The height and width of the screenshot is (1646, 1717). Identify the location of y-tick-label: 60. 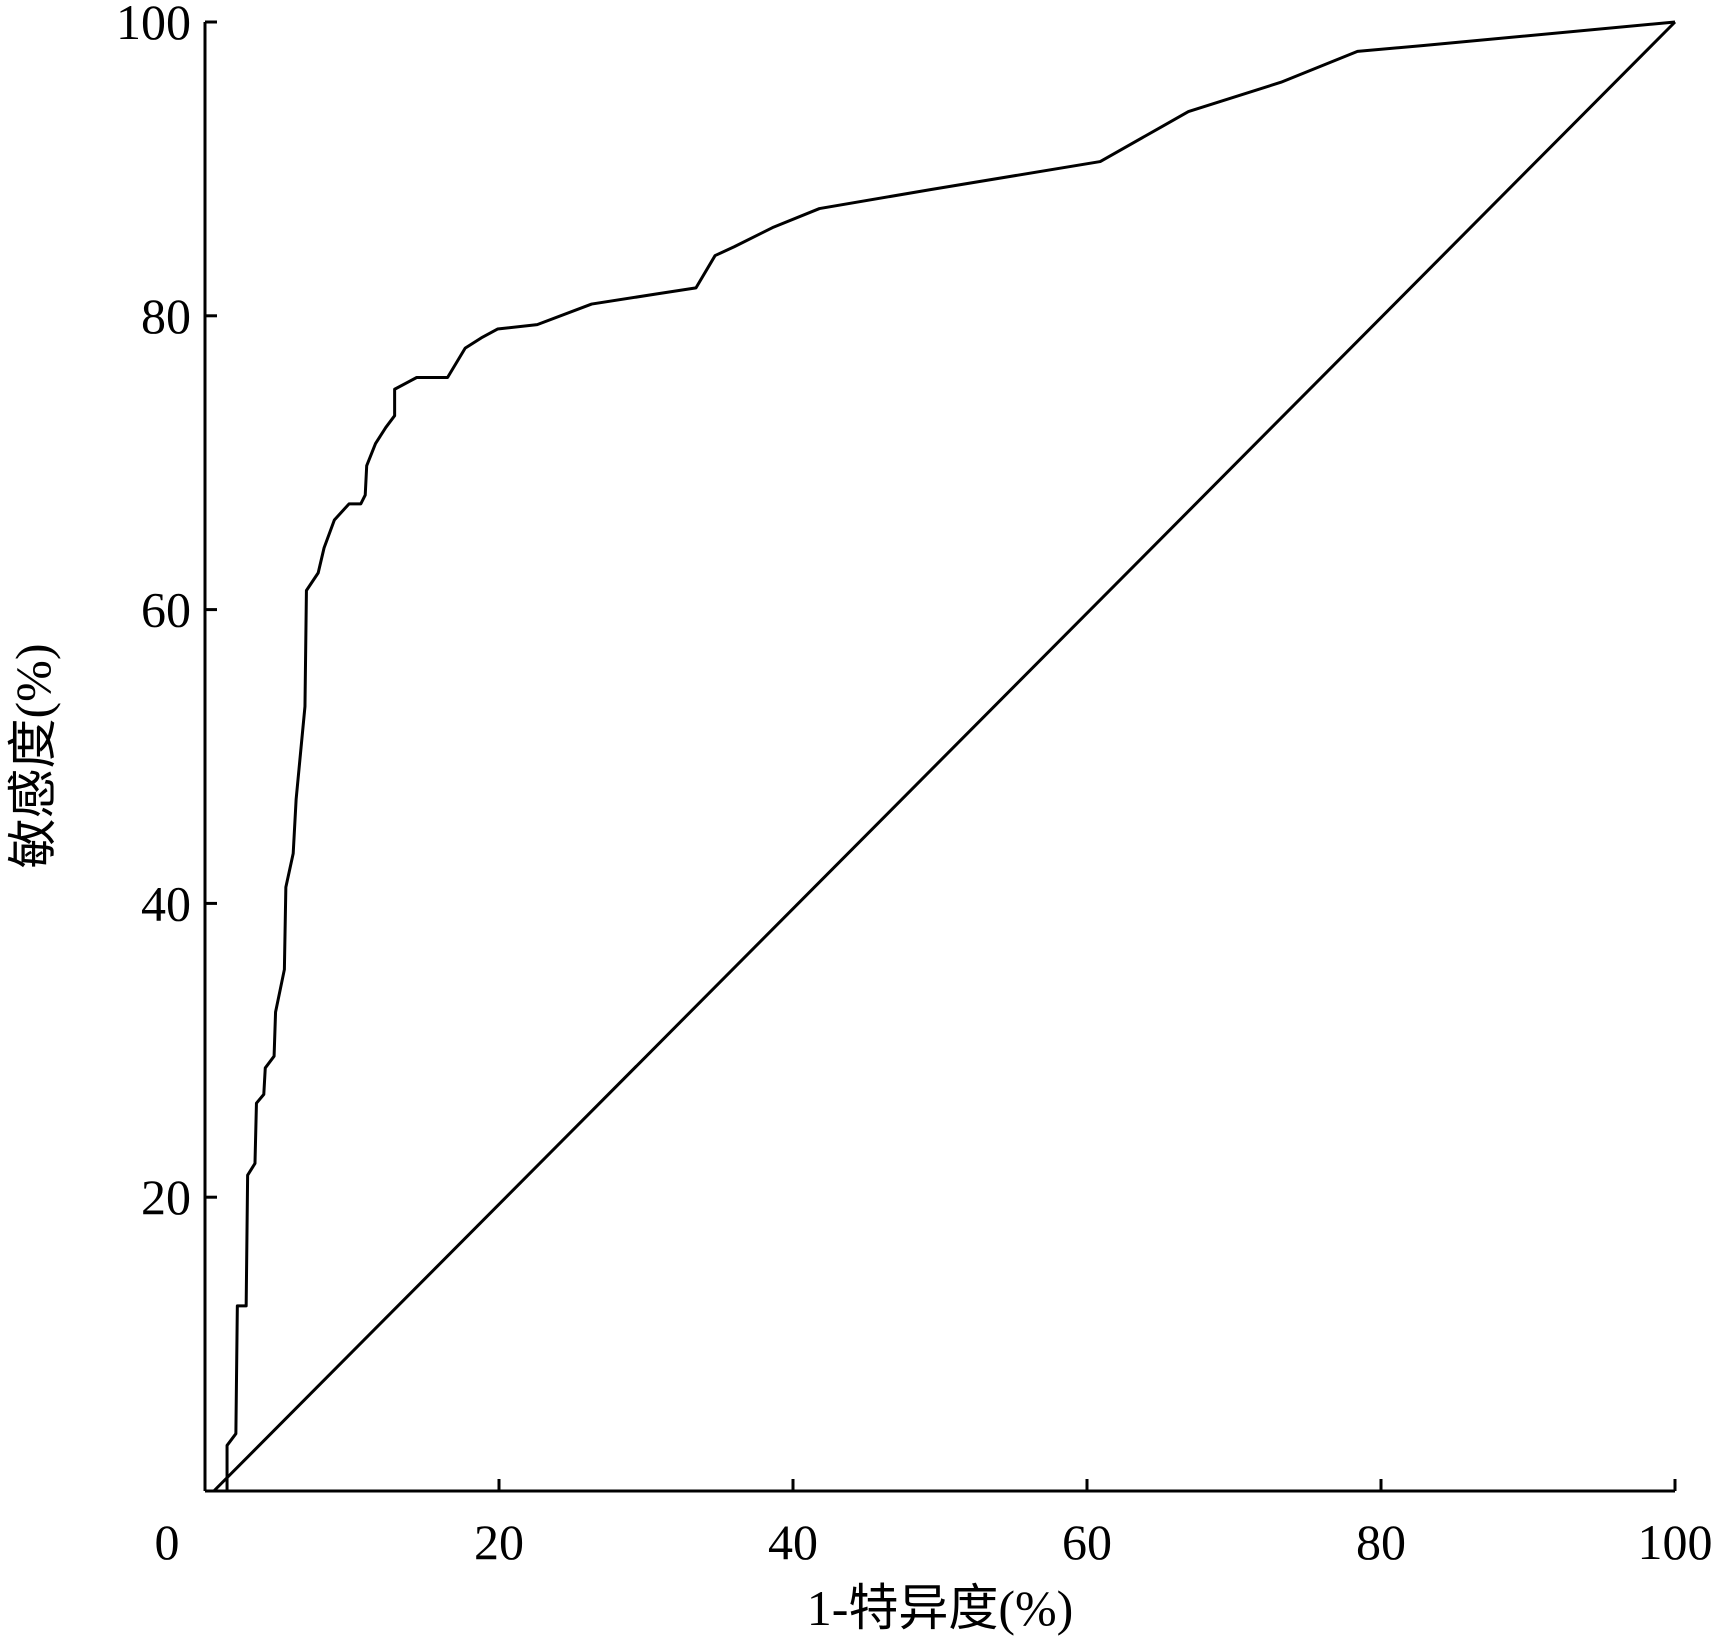
(166, 610).